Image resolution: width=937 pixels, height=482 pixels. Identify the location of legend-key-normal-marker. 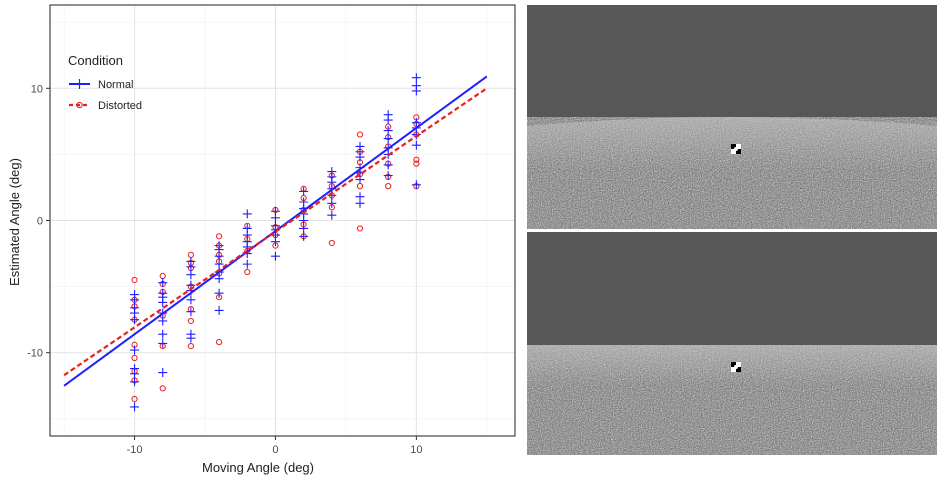
(79, 84).